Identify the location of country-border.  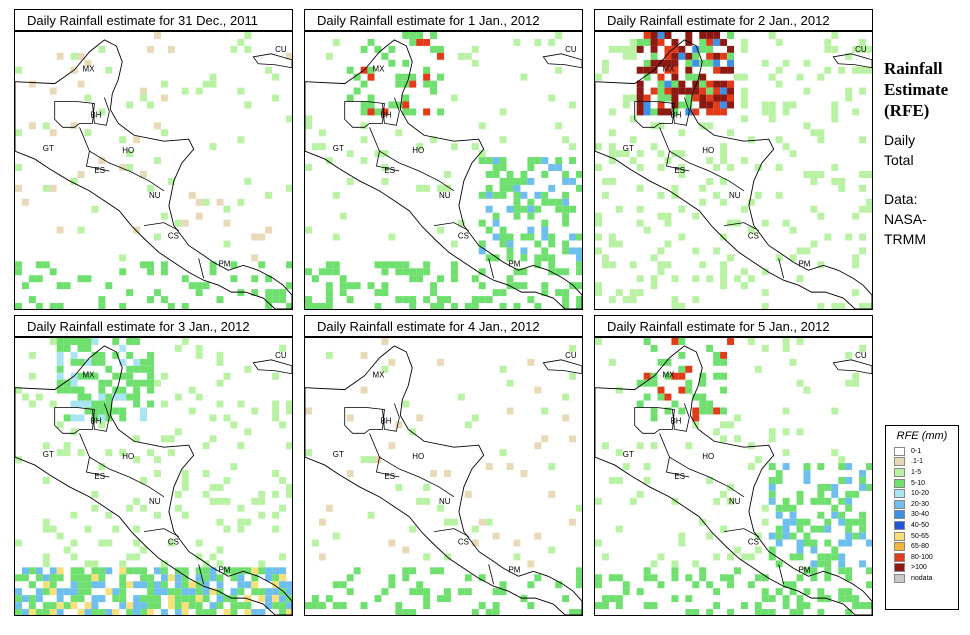
(781, 268).